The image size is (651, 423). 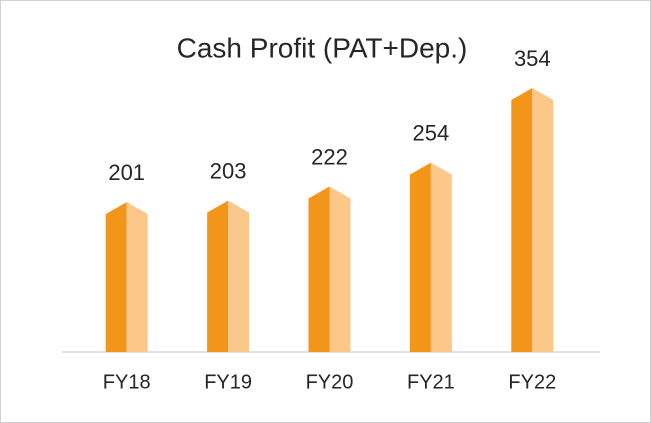 What do you see at coordinates (532, 382) in the screenshot?
I see `x-tick-label: FY22` at bounding box center [532, 382].